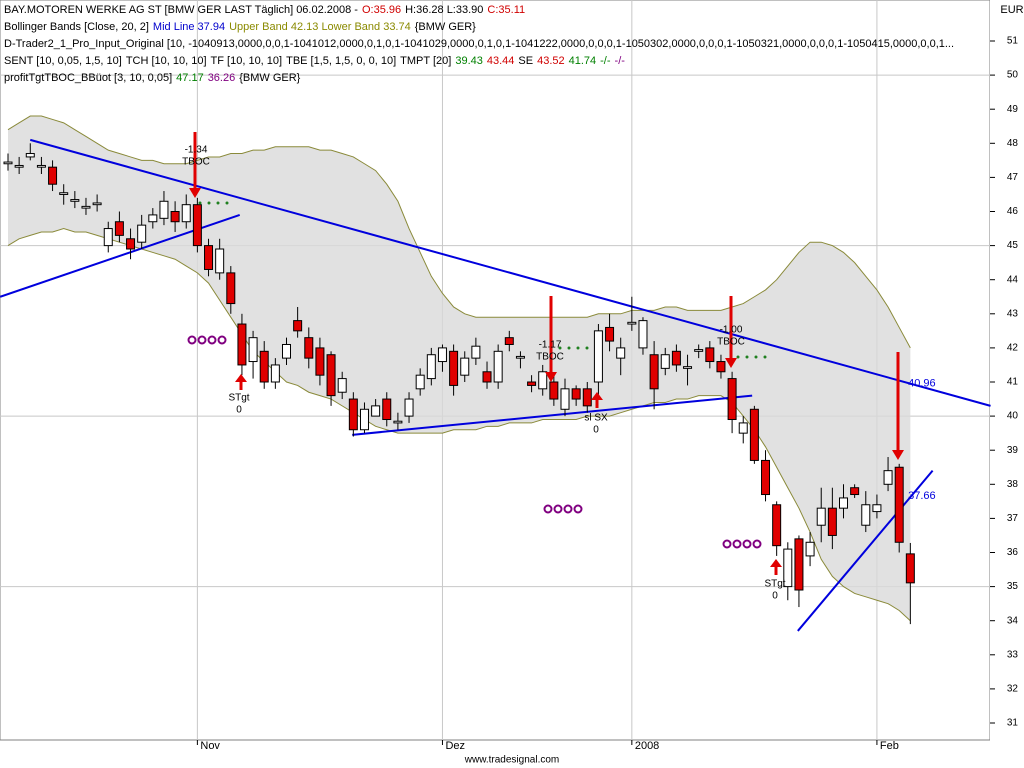  Describe the element at coordinates (196, 150) in the screenshot. I see `annotation: -1.34` at that location.